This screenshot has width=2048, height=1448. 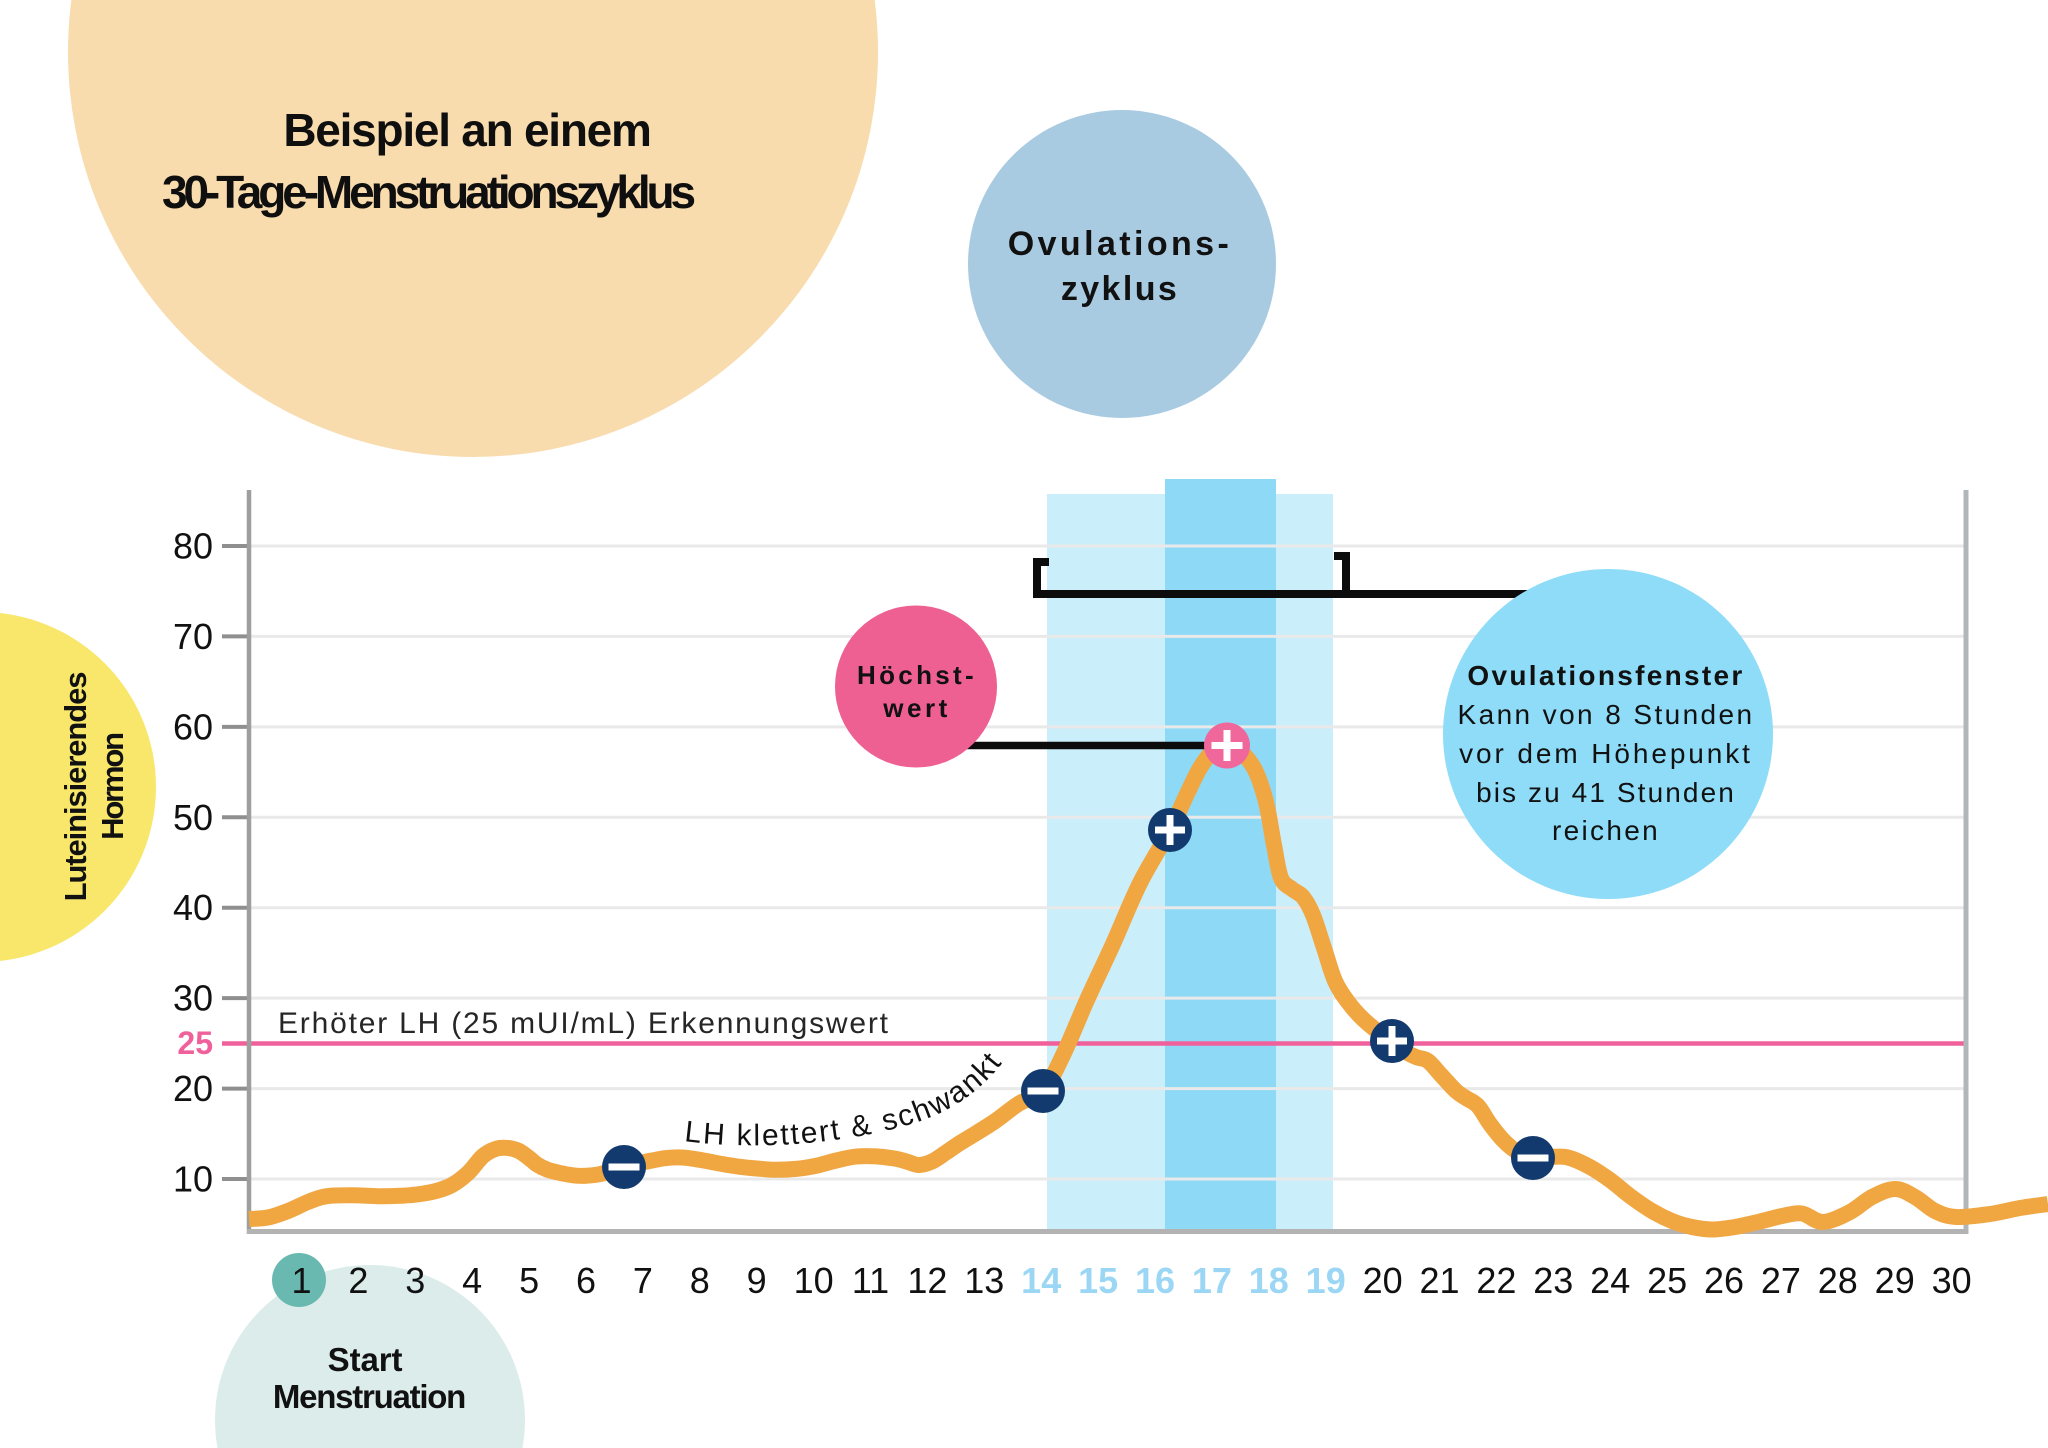 I want to click on svg-text: 6, so click(x=586, y=1280).